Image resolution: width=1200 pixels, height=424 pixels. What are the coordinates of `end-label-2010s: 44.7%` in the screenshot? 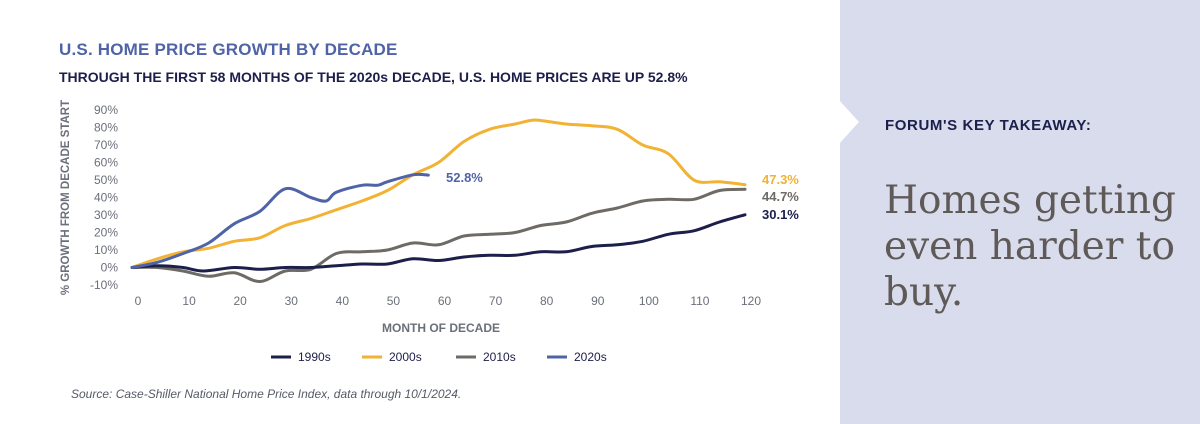 It's located at (780, 196).